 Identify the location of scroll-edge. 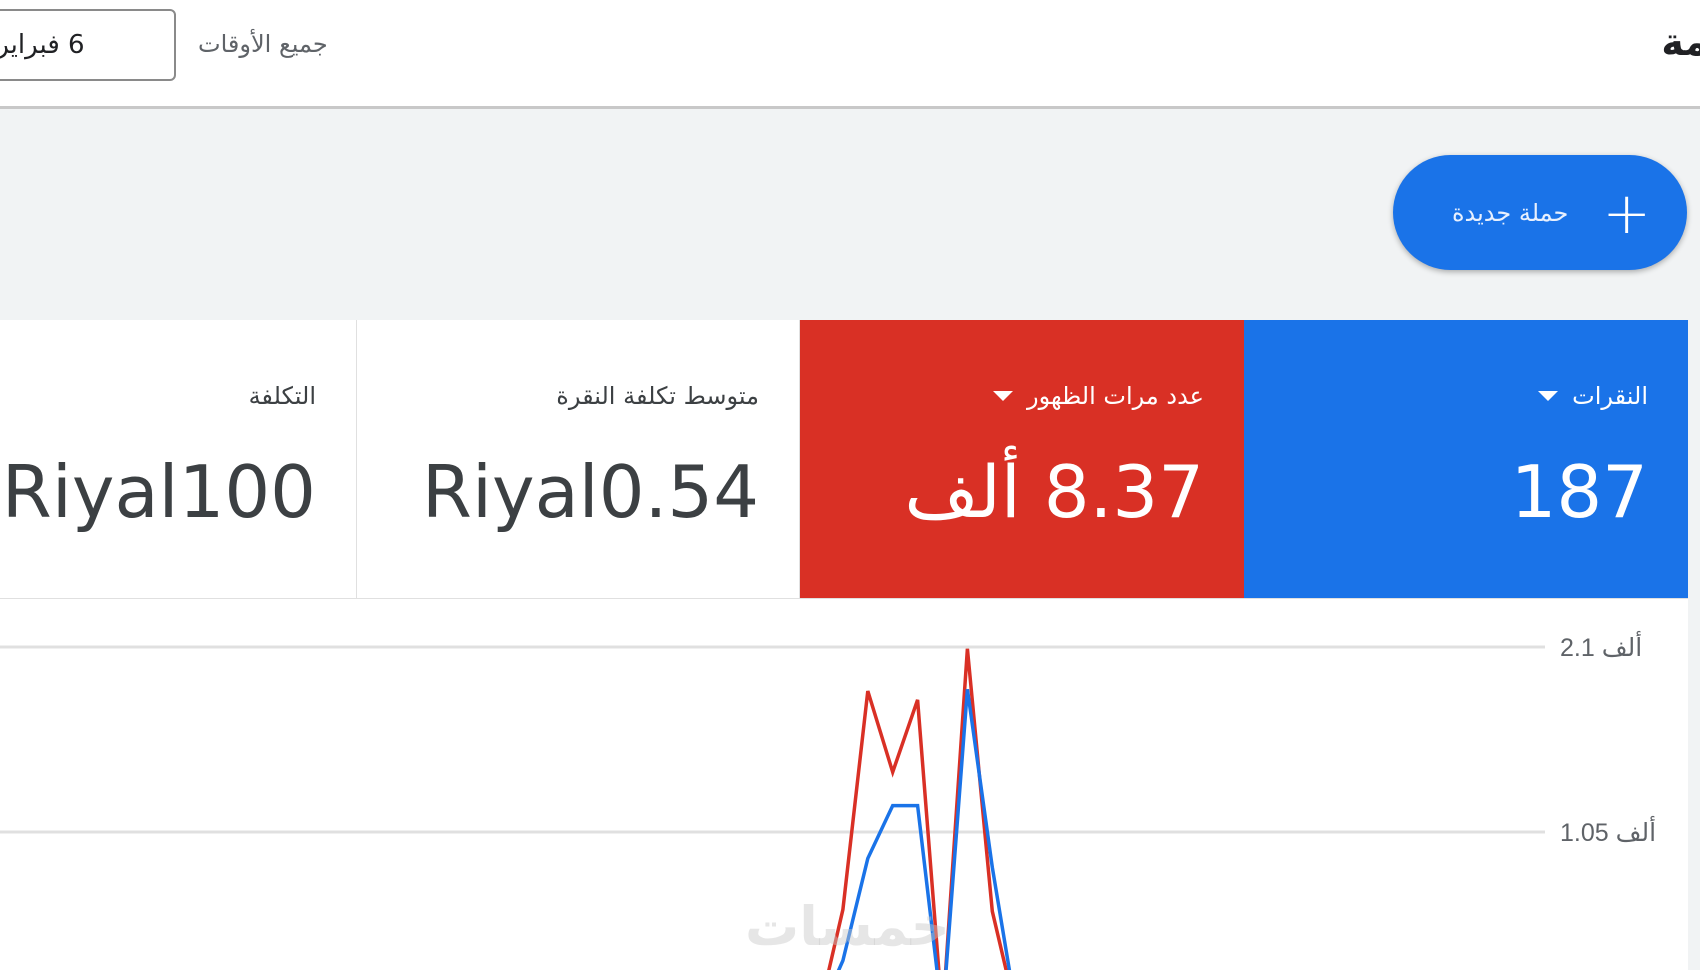
(1694, 645).